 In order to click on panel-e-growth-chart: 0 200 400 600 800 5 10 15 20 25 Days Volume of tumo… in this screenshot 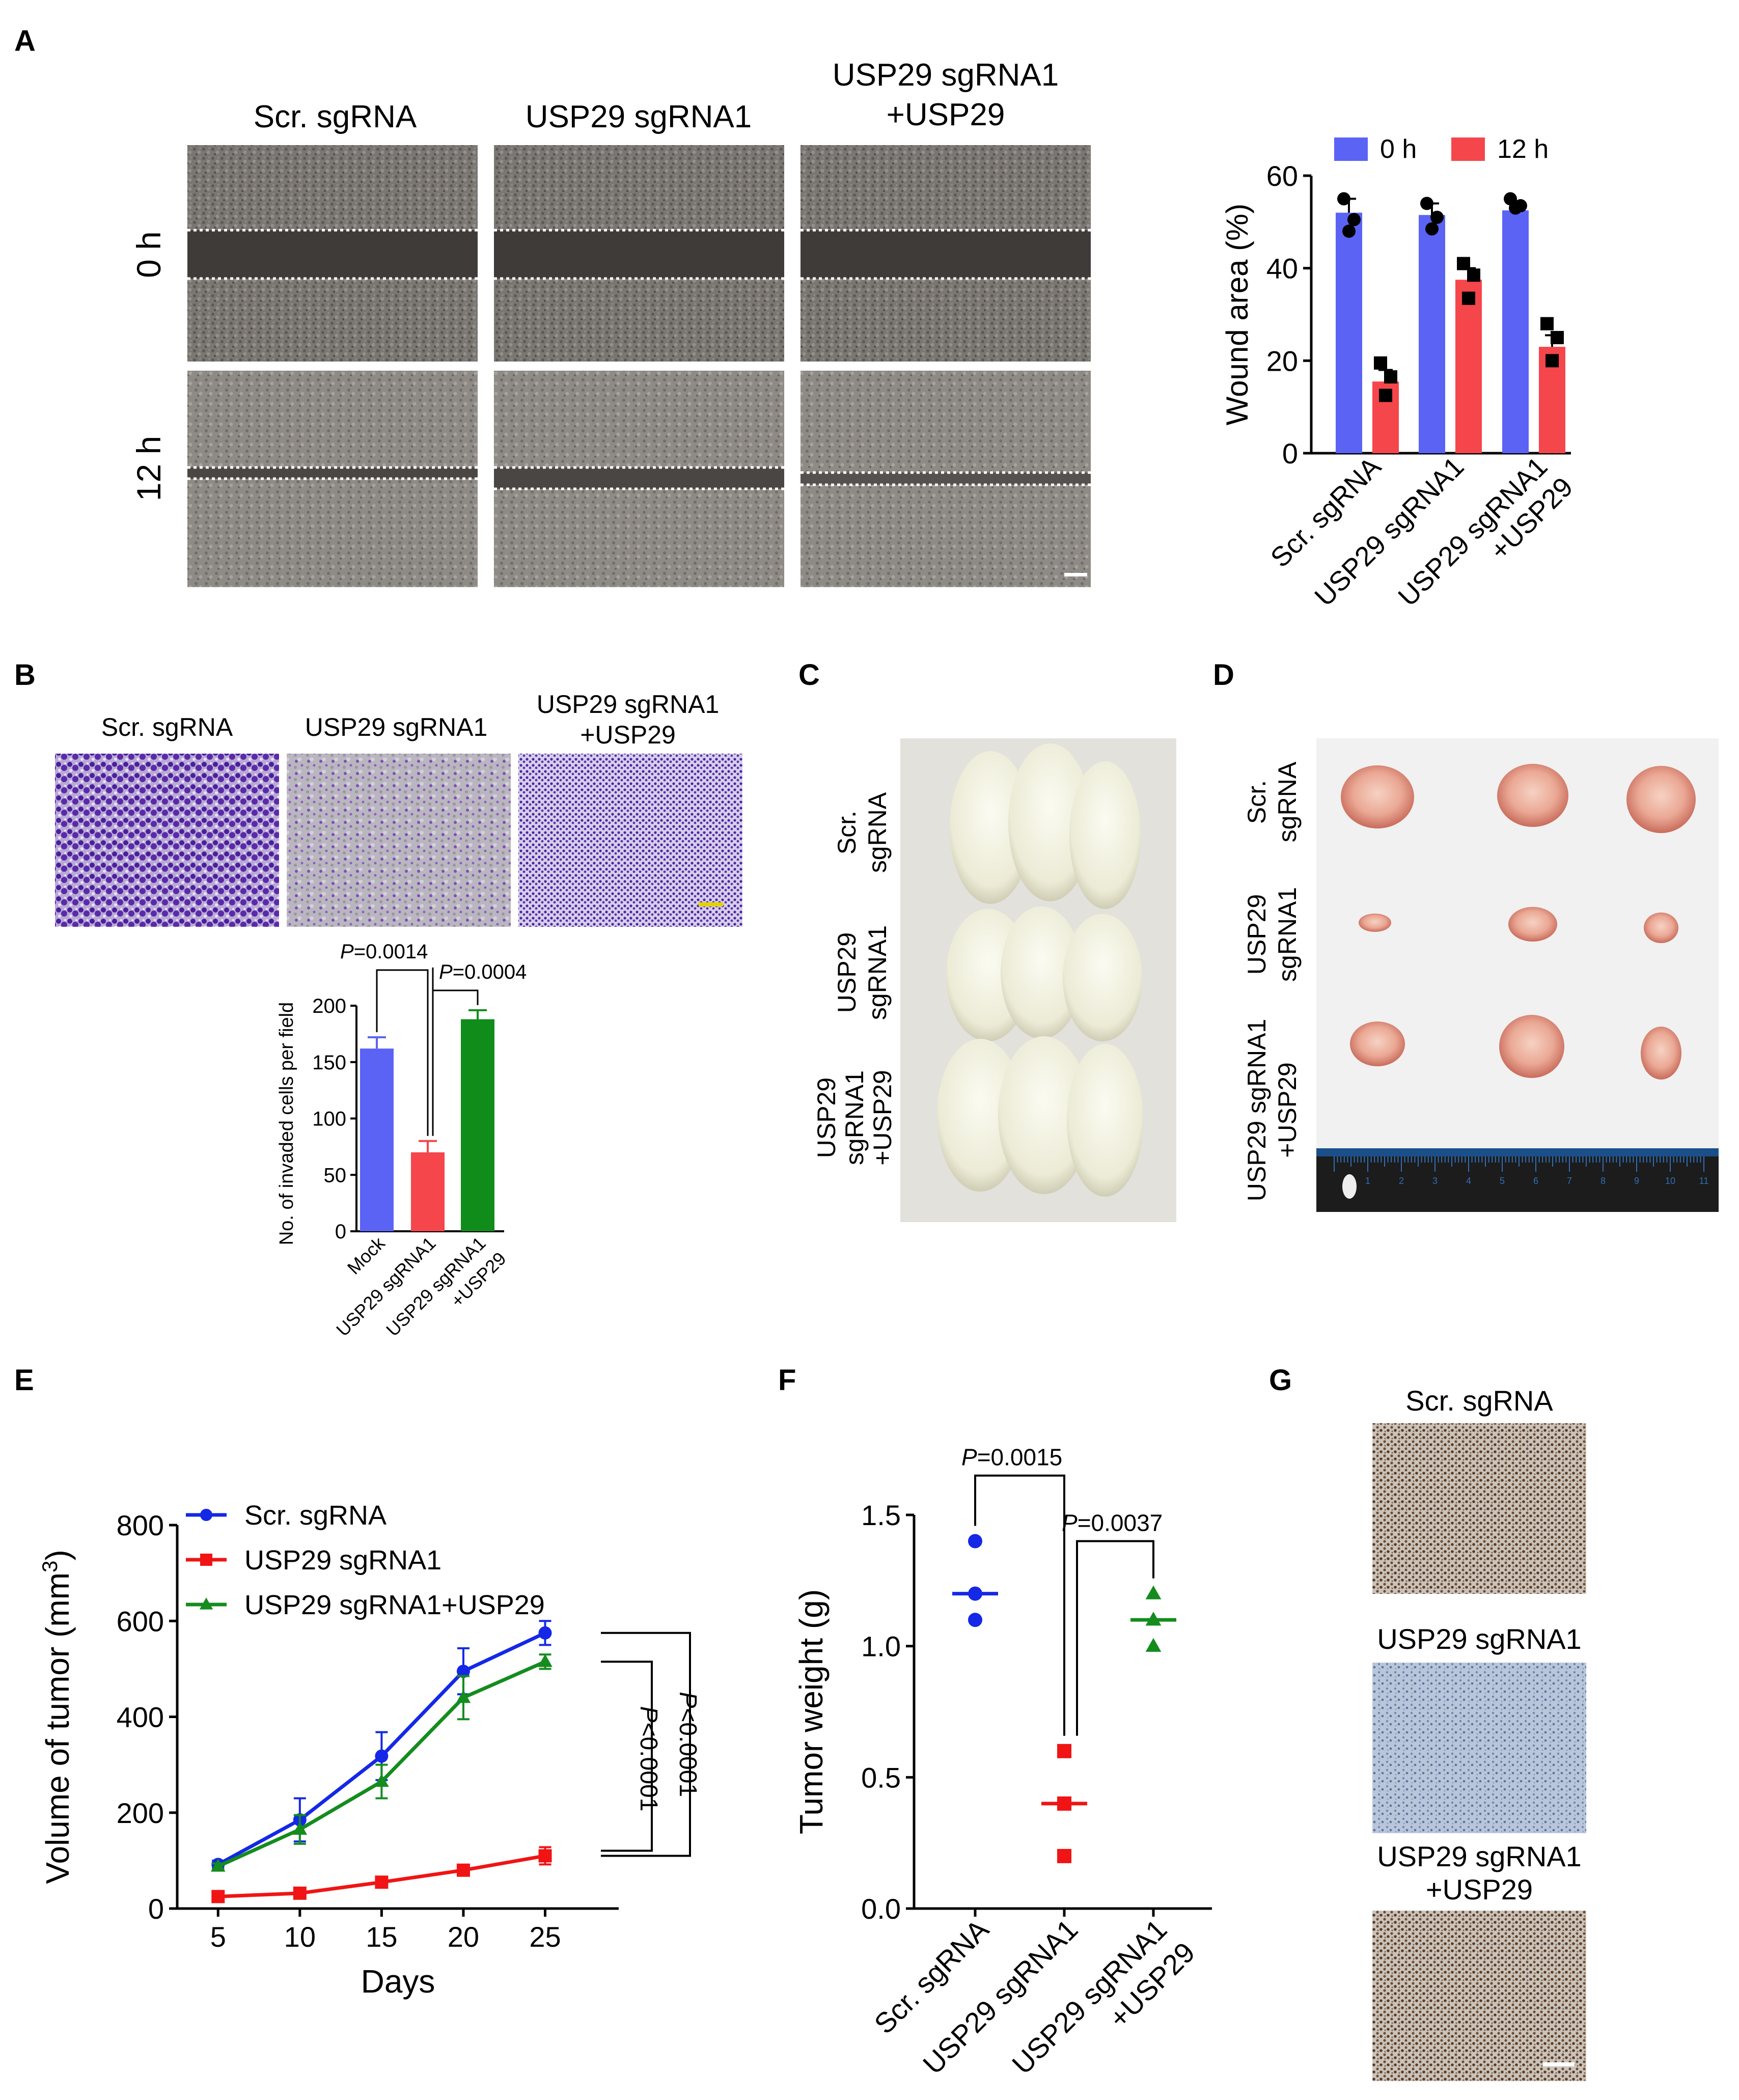, I will do `click(370, 1750)`.